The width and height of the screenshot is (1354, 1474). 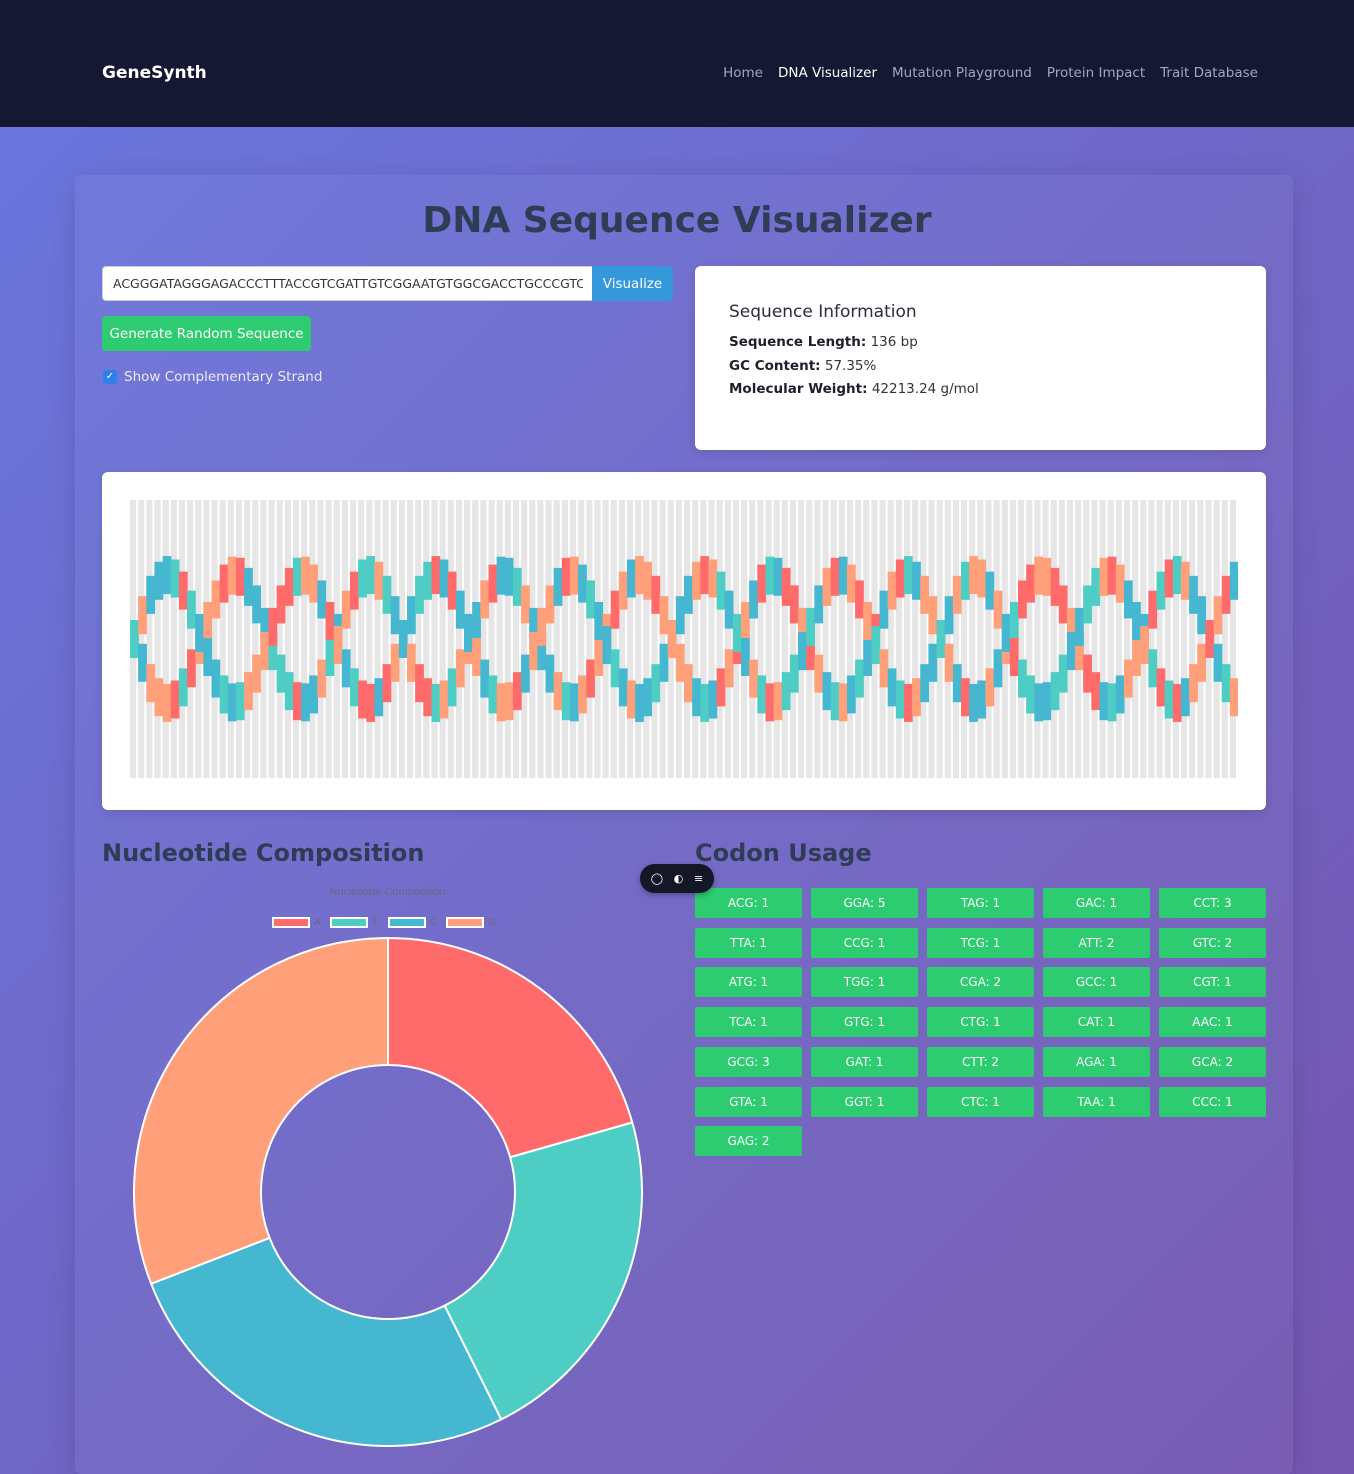 What do you see at coordinates (699, 878) in the screenshot?
I see `menu-icon: ≡` at bounding box center [699, 878].